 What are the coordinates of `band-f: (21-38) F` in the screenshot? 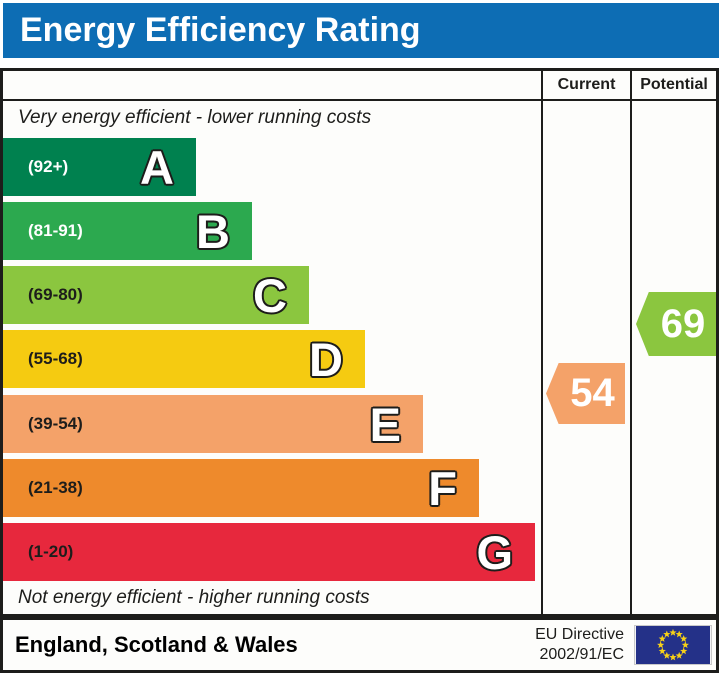 It's located at (241, 488).